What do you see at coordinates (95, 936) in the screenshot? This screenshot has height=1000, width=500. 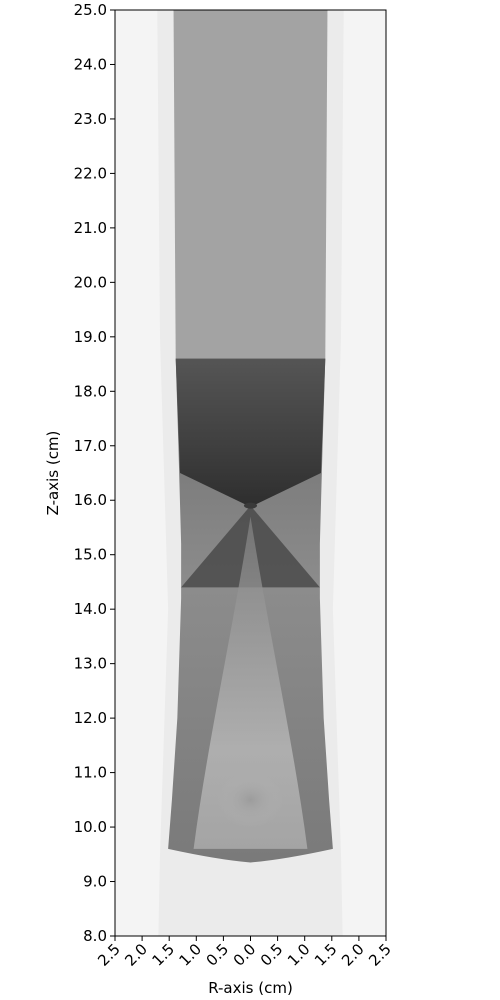 I see `y-tick-label: 8.0` at bounding box center [95, 936].